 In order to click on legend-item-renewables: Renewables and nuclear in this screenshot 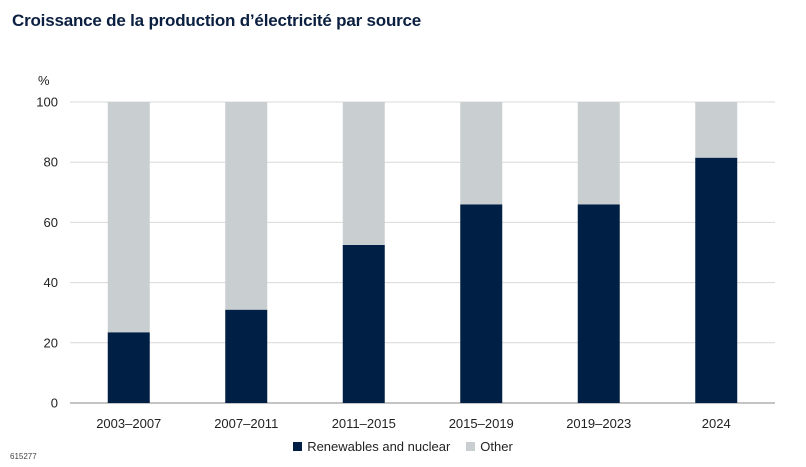, I will do `click(371, 446)`.